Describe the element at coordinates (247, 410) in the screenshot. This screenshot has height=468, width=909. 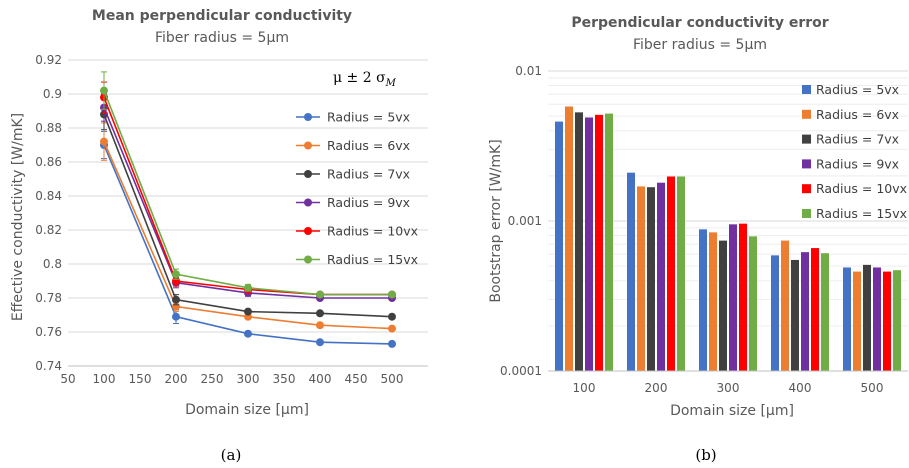
I see `chart-a-xlabel: Domain size [µm]` at that location.